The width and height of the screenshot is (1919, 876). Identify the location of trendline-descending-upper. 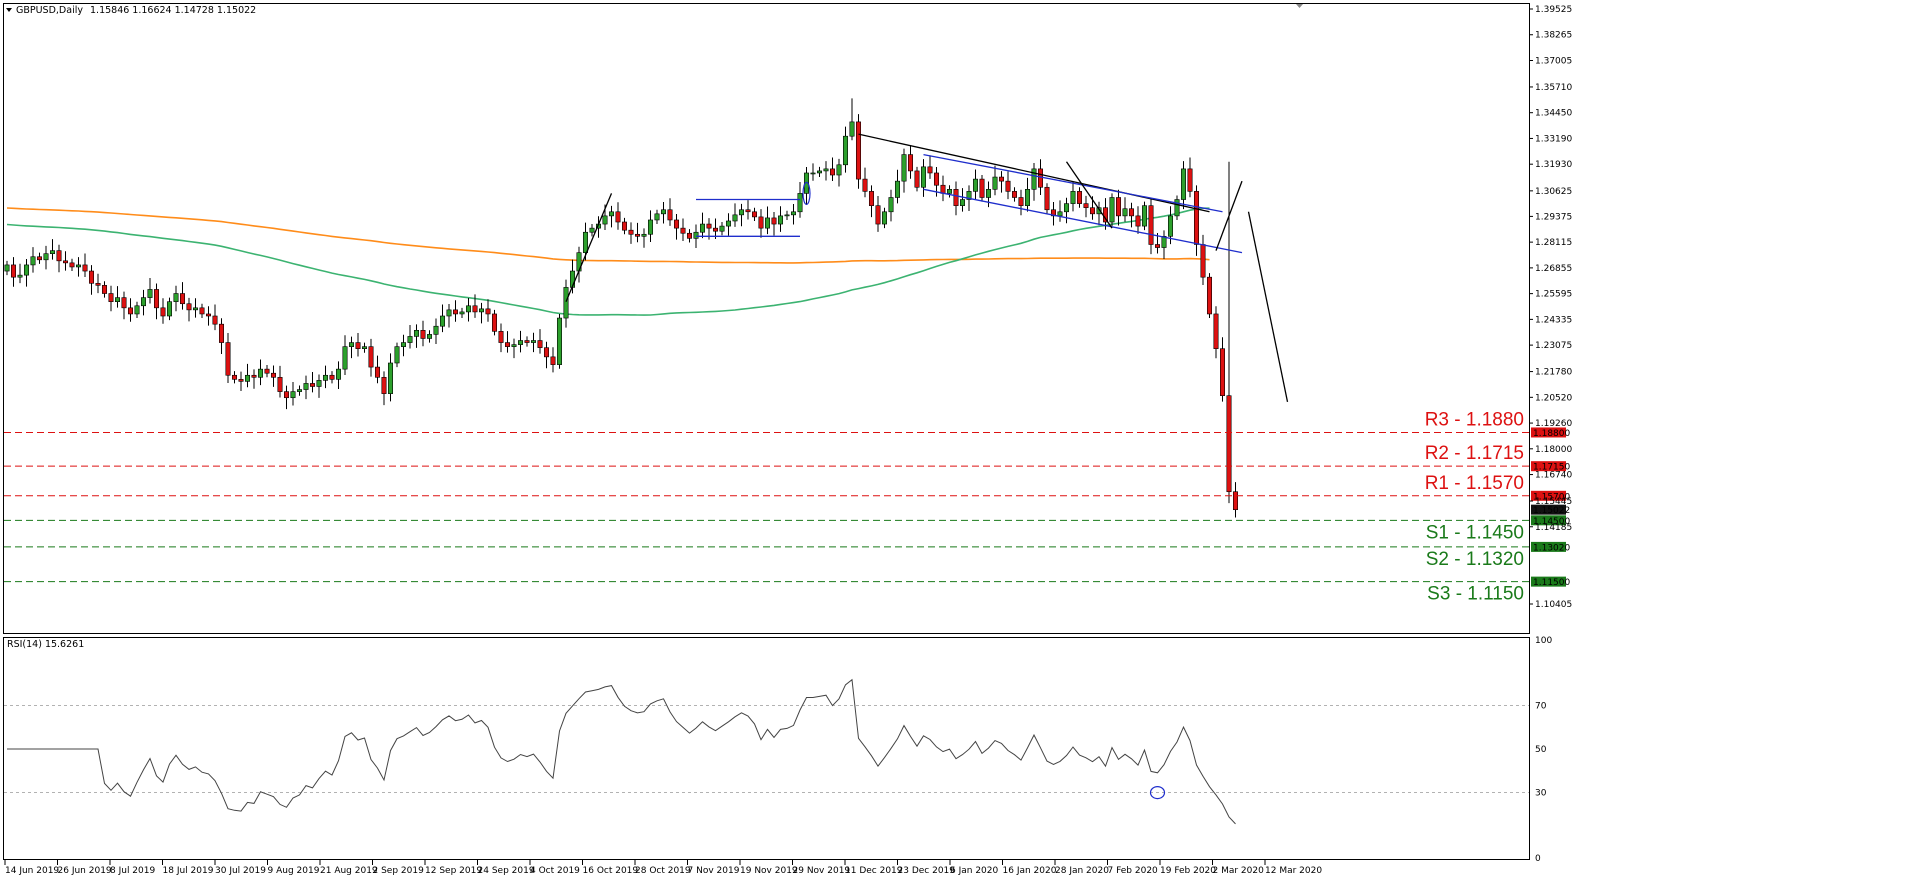
(1034, 173).